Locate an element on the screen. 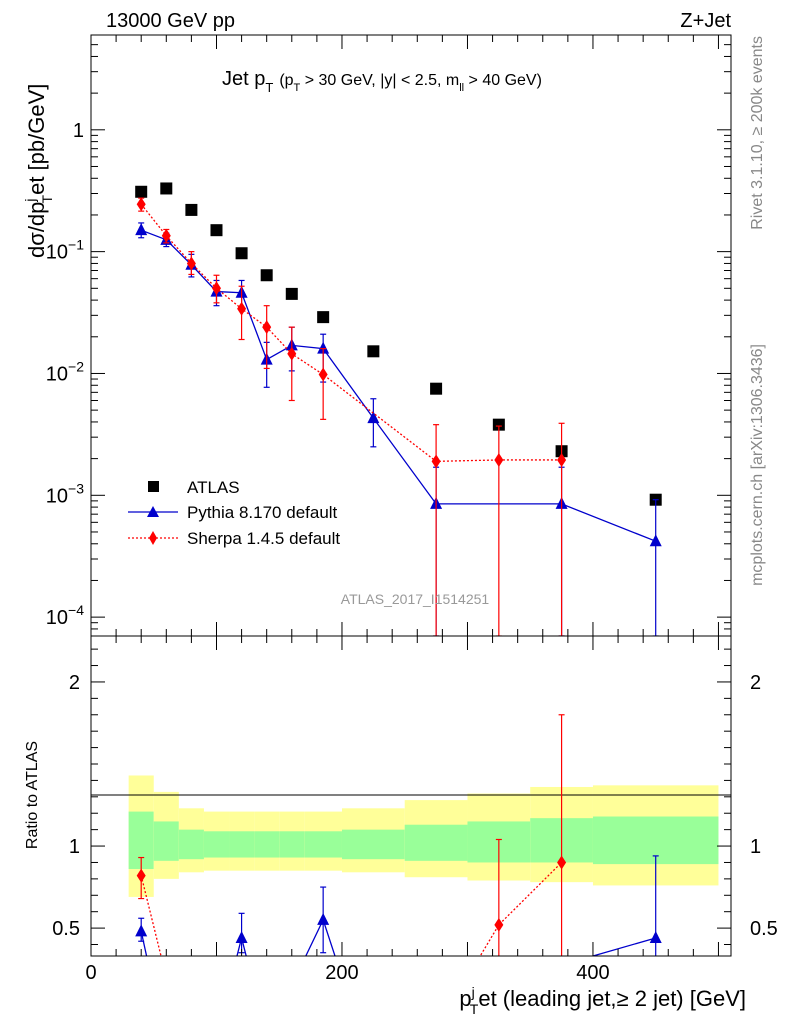 The image size is (786, 1024). rivet-version-label: Rivet 3.1.10, ≥ 200k events is located at coordinates (757, 133).